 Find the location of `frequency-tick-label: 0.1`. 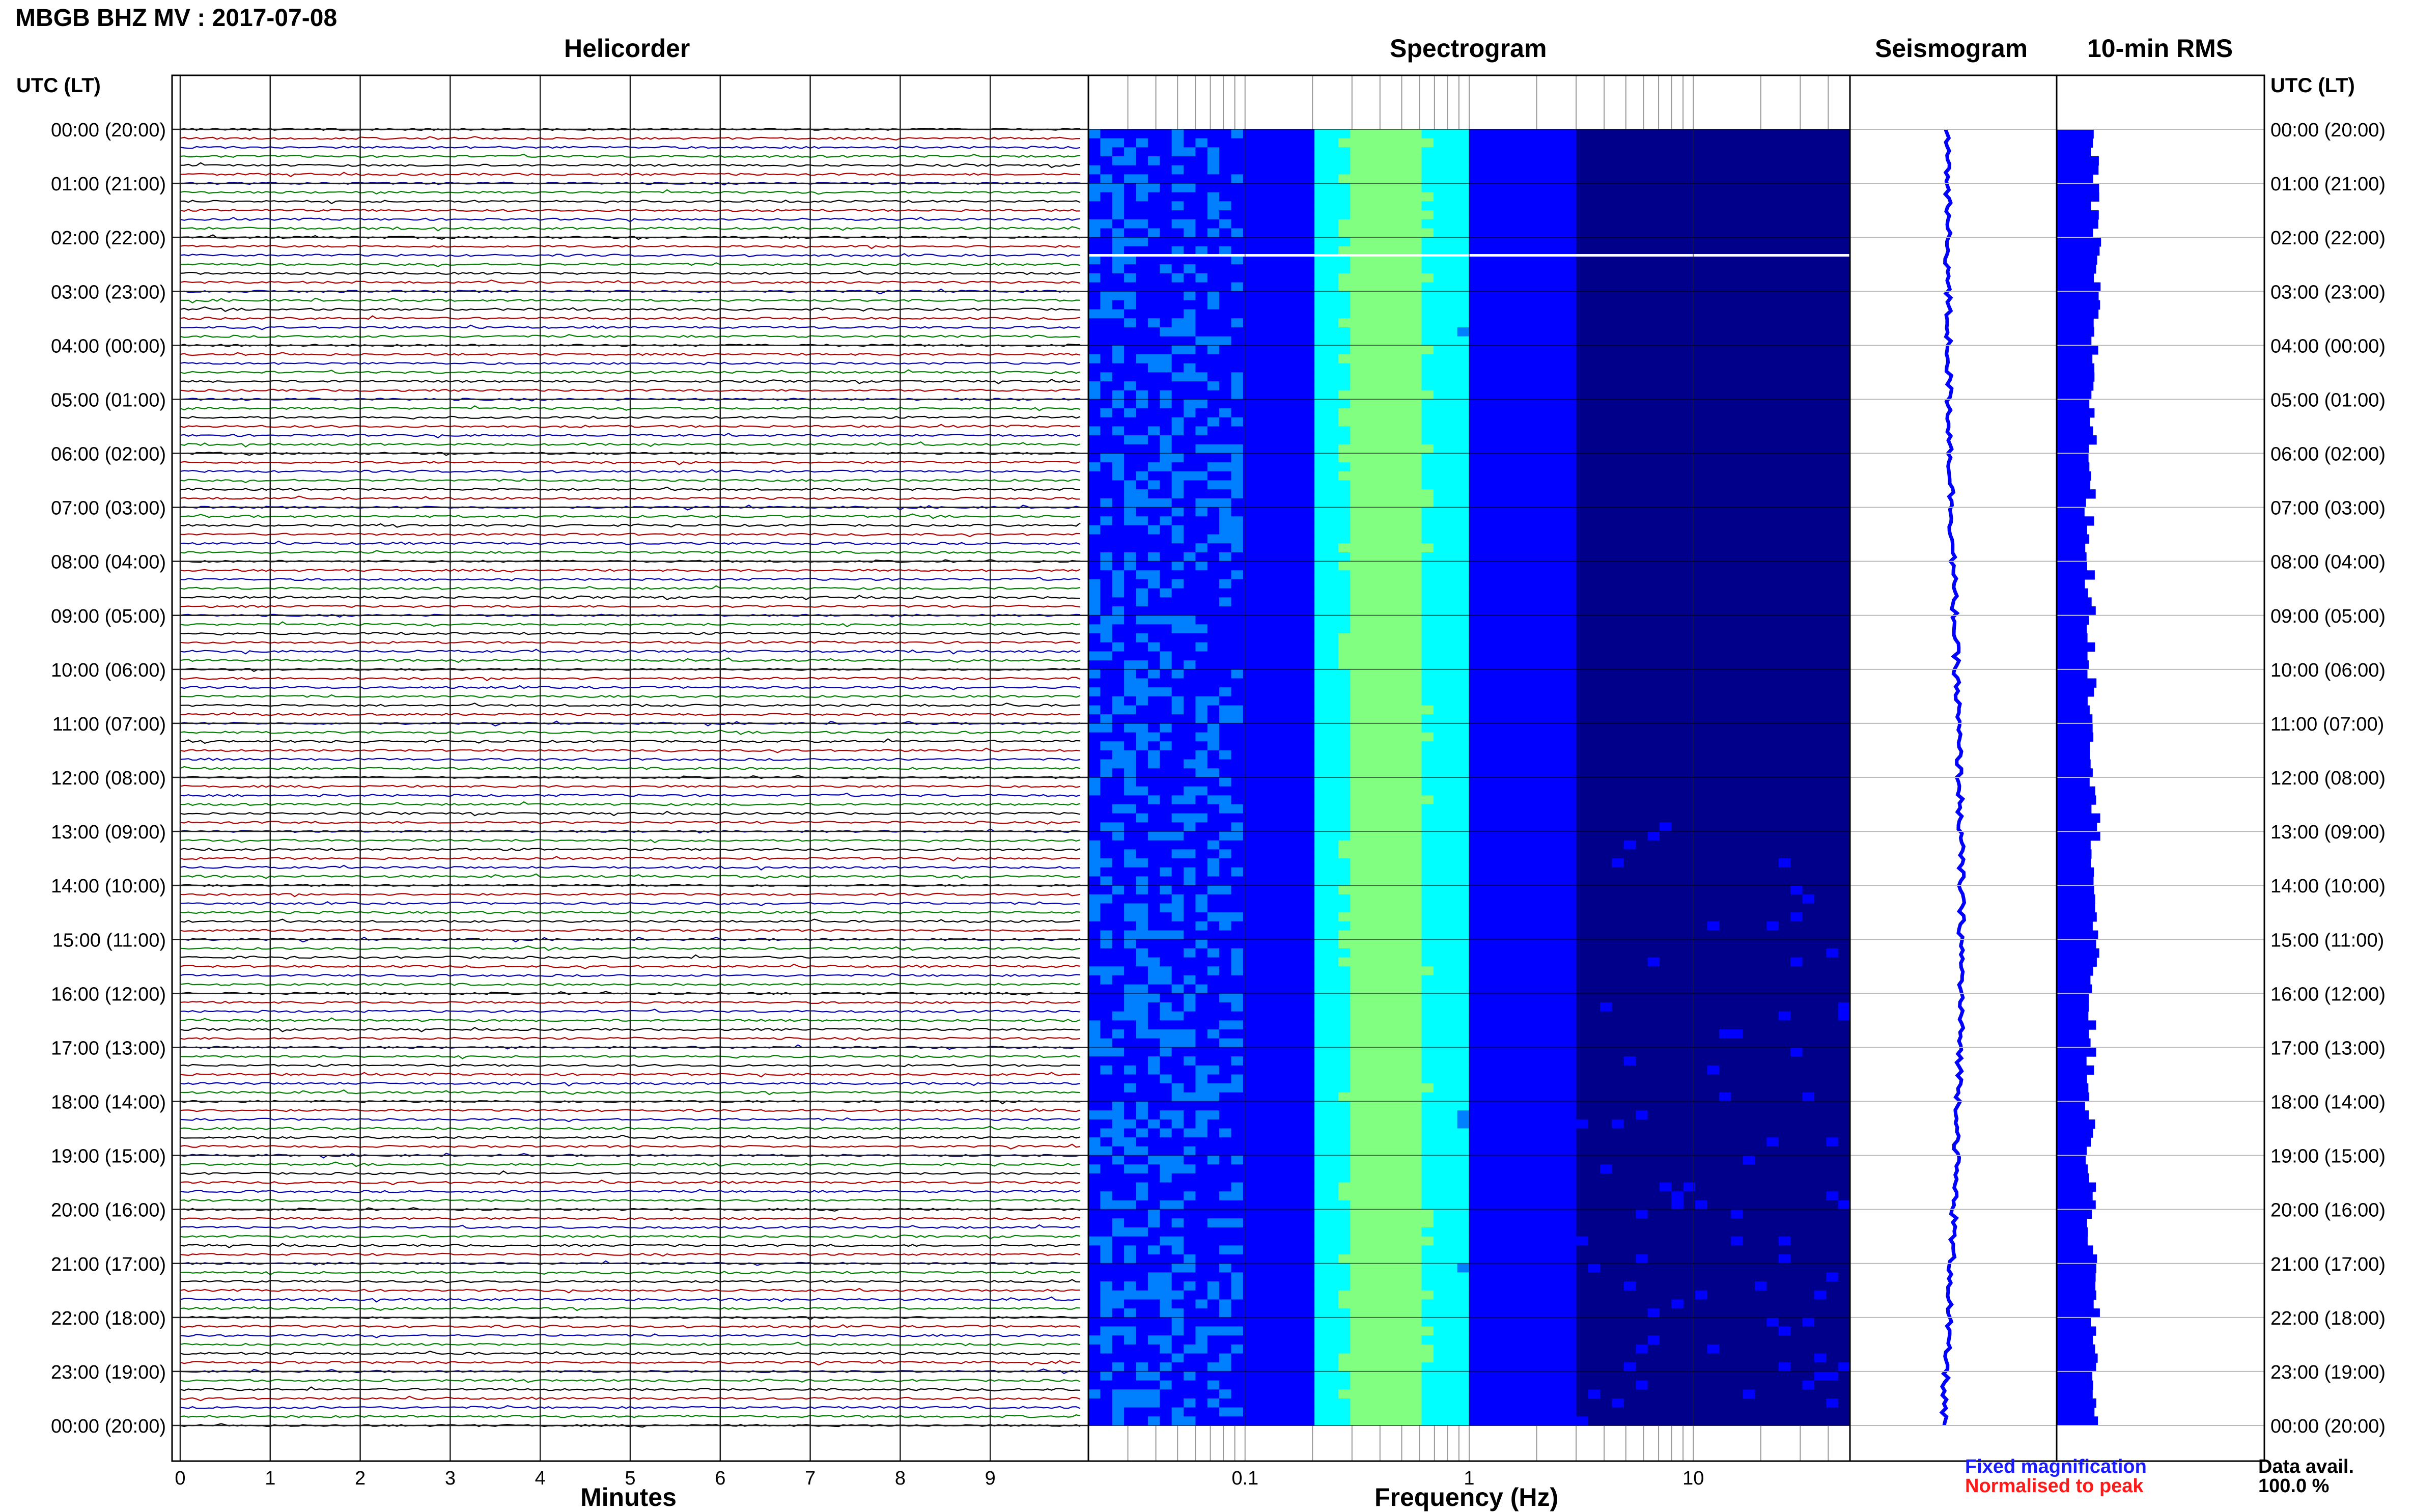

frequency-tick-label: 0.1 is located at coordinates (1244, 1478).